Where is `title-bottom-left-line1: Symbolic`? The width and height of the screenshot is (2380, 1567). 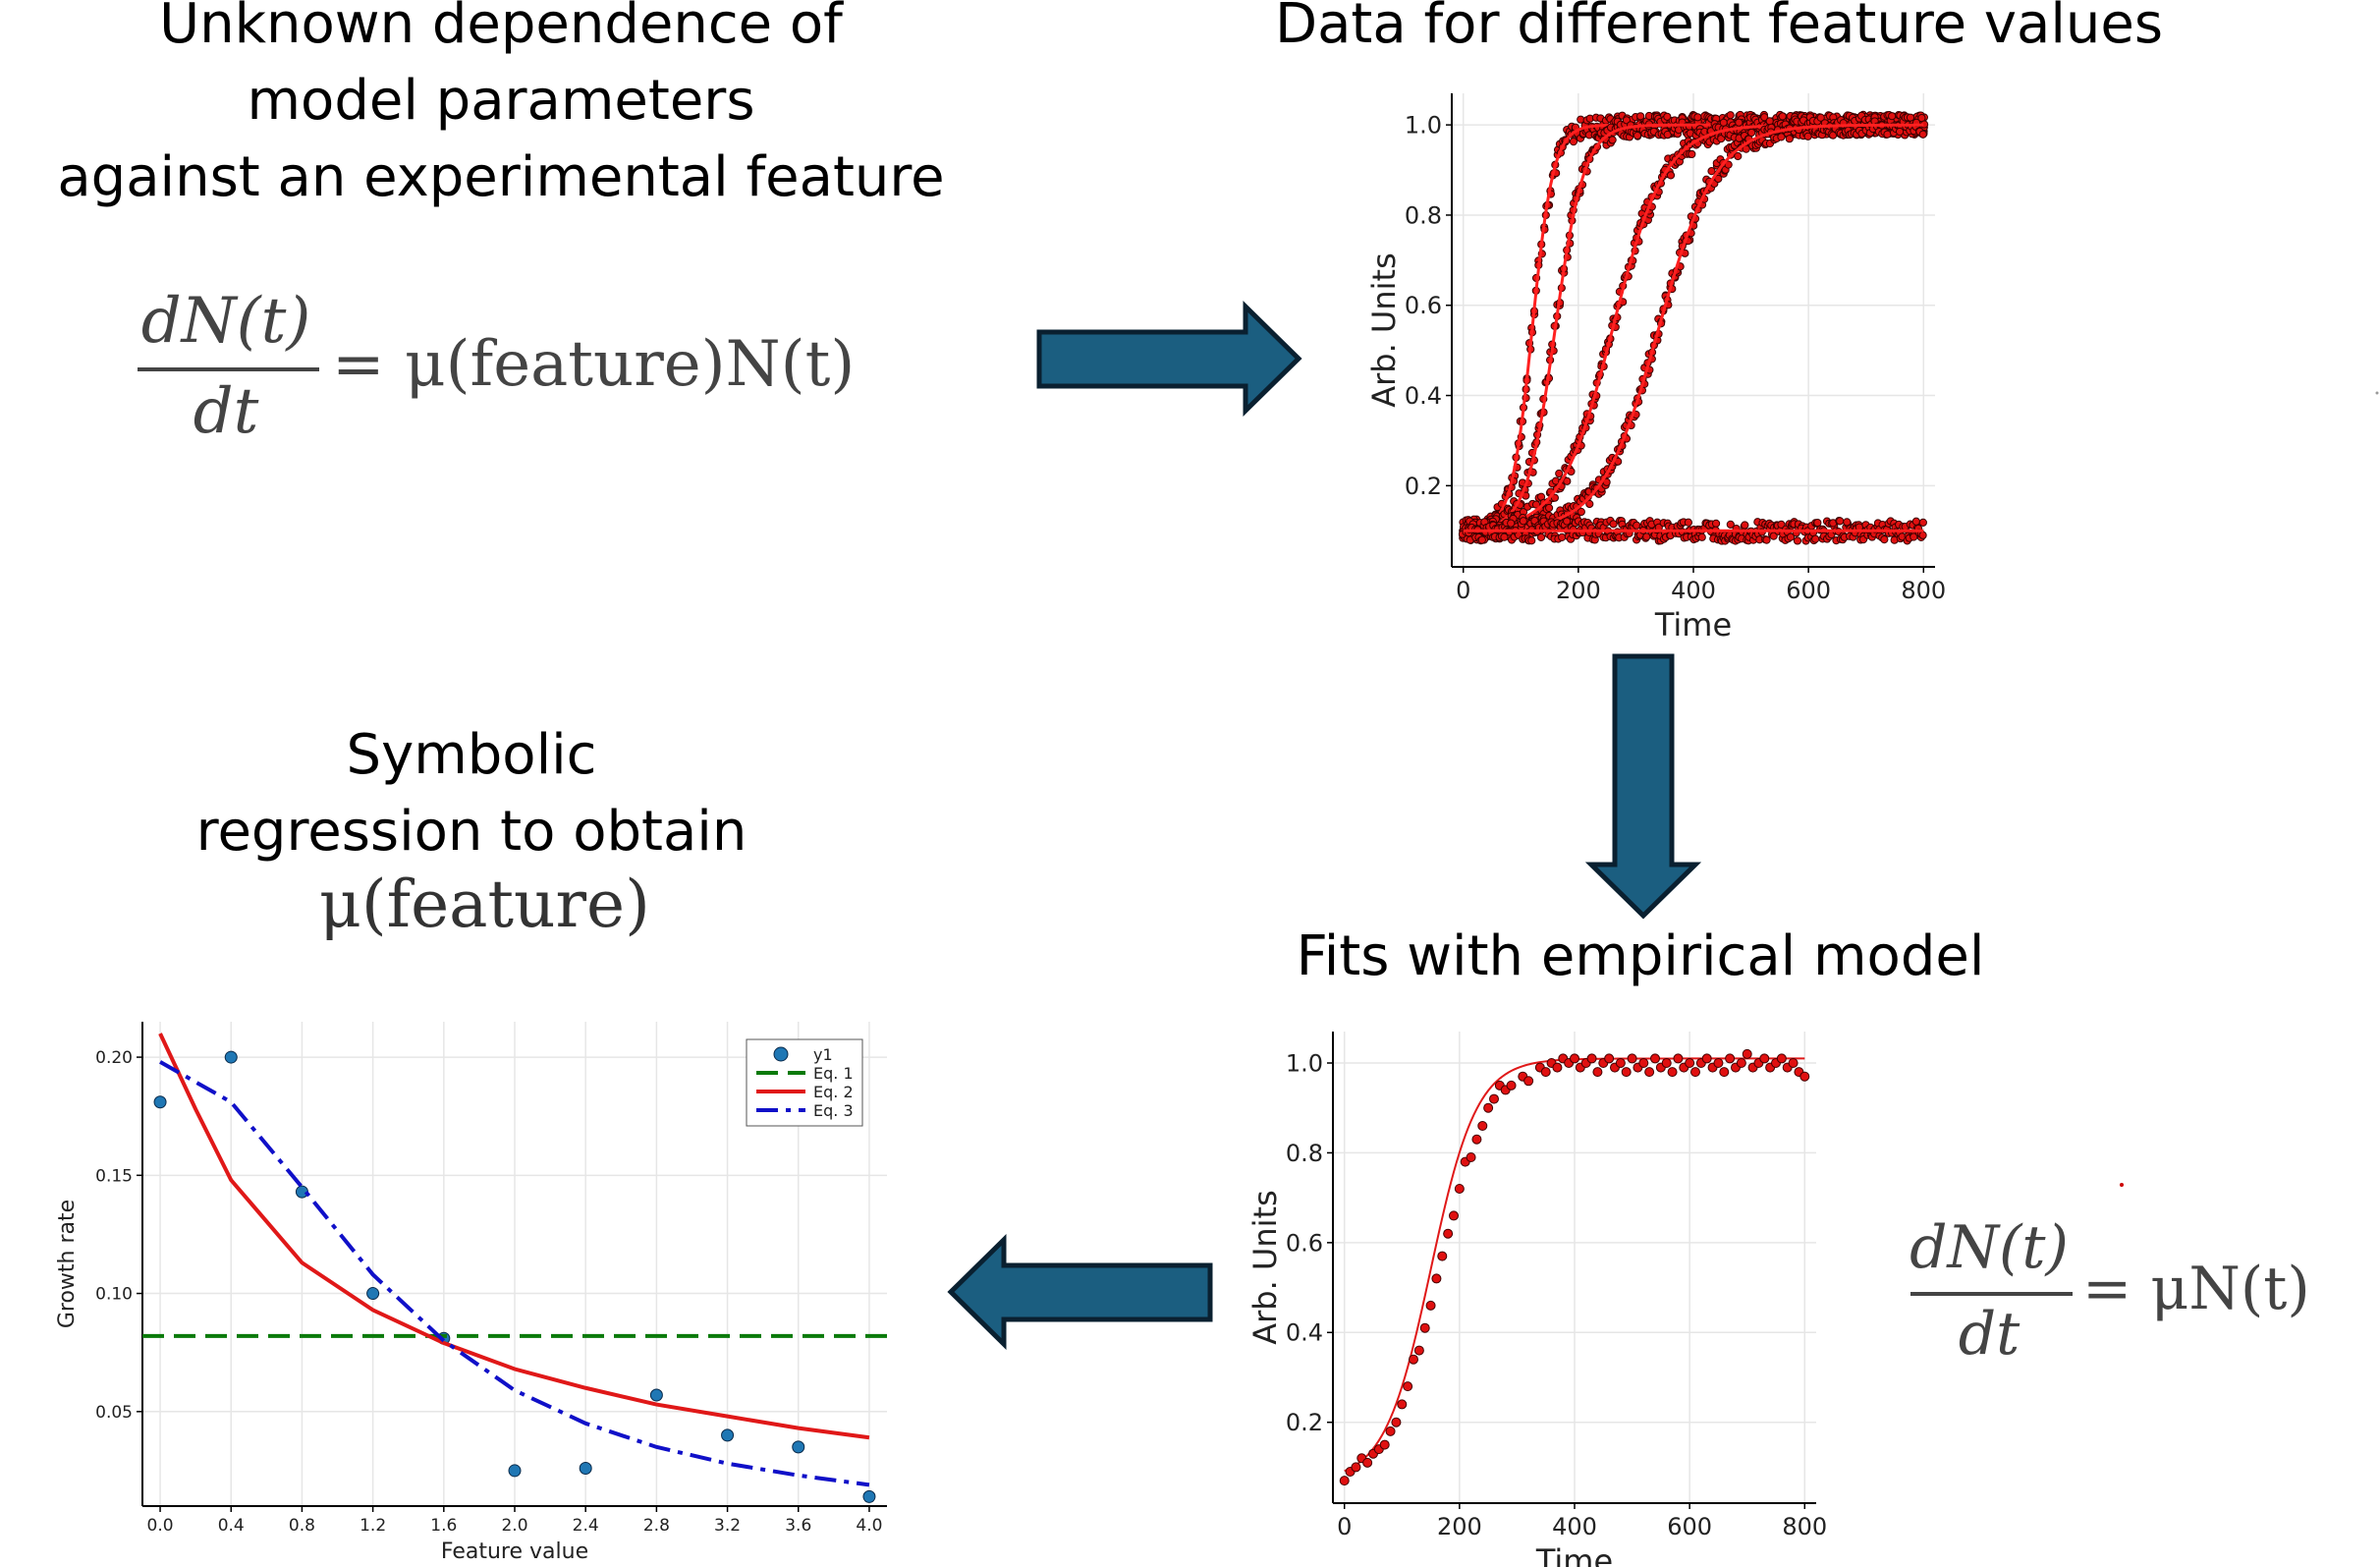 title-bottom-left-line1: Symbolic is located at coordinates (471, 755).